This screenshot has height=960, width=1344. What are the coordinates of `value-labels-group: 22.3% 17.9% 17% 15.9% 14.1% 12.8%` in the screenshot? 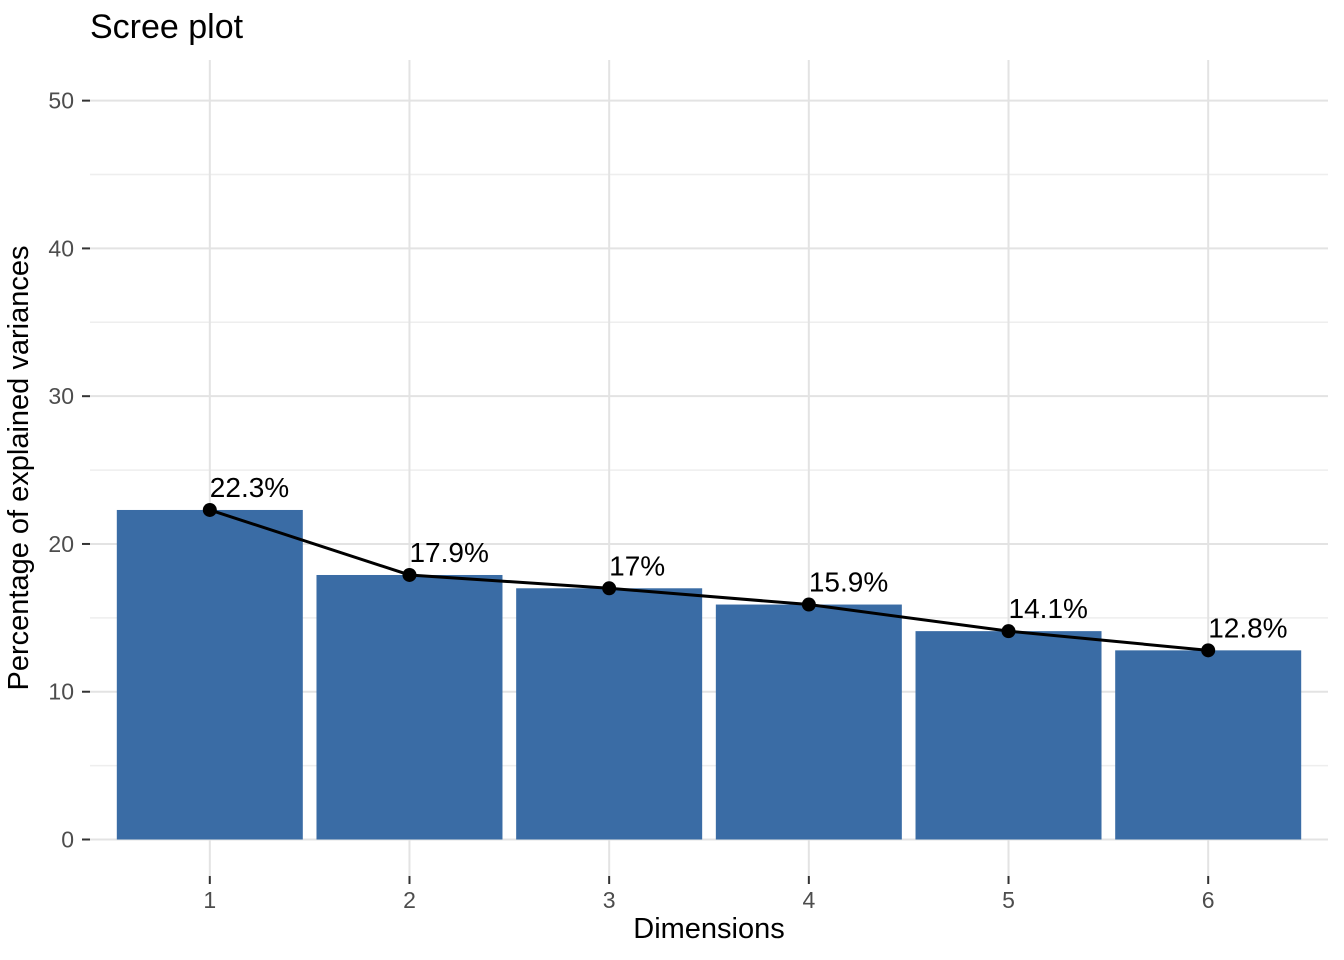 It's located at (749, 557).